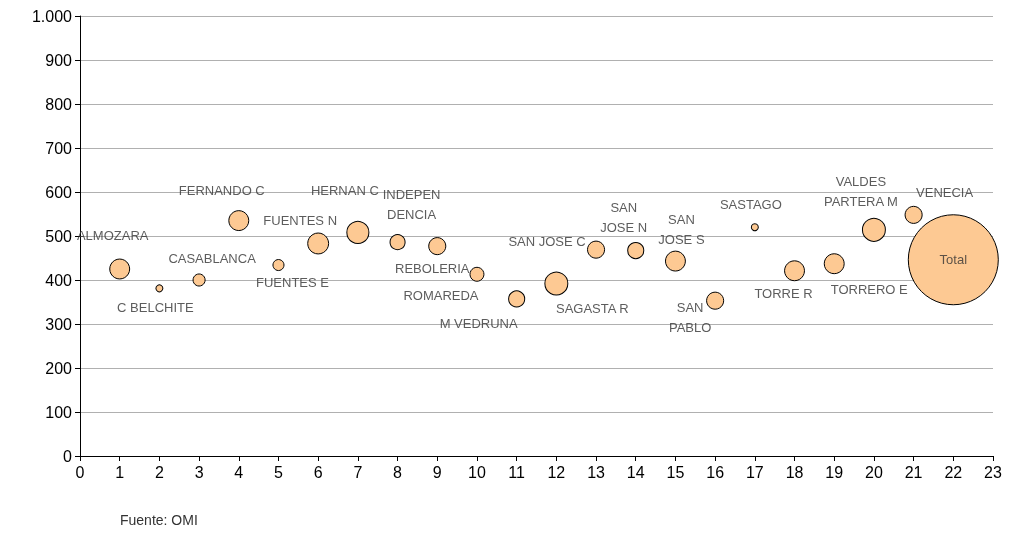 The height and width of the screenshot is (536, 1009). I want to click on x-tick-label: 5, so click(279, 472).